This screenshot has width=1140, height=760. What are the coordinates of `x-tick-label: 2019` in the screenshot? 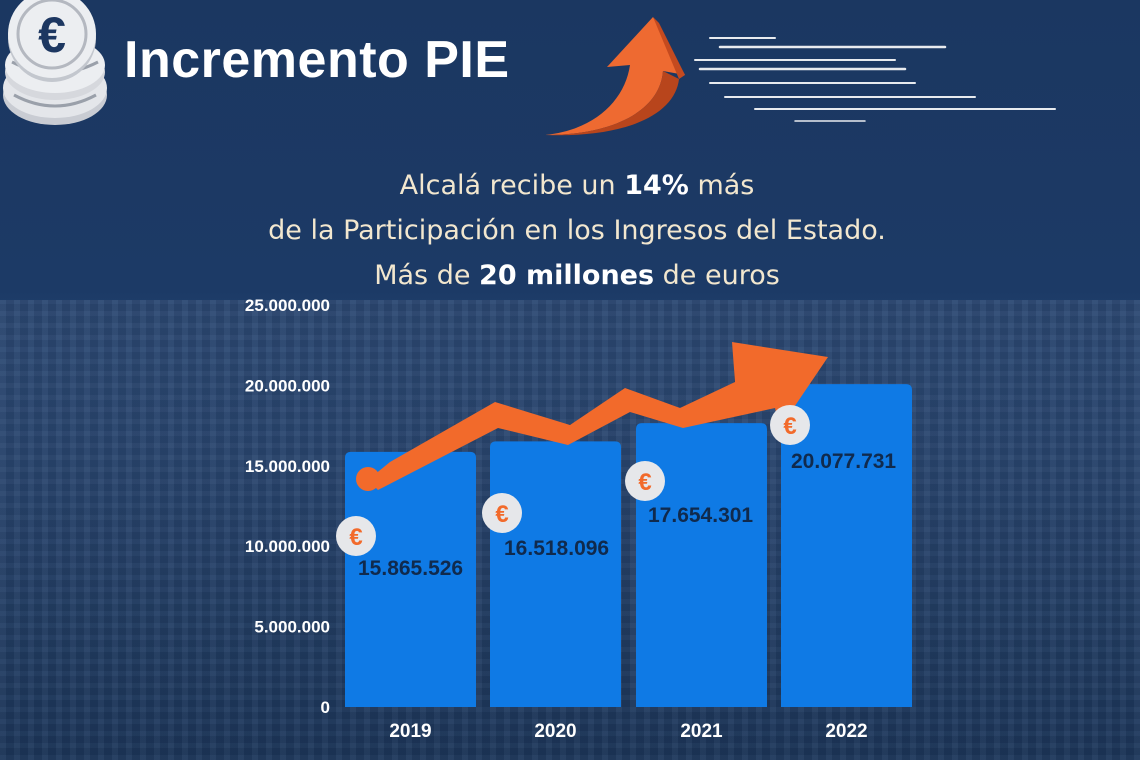 It's located at (410, 731).